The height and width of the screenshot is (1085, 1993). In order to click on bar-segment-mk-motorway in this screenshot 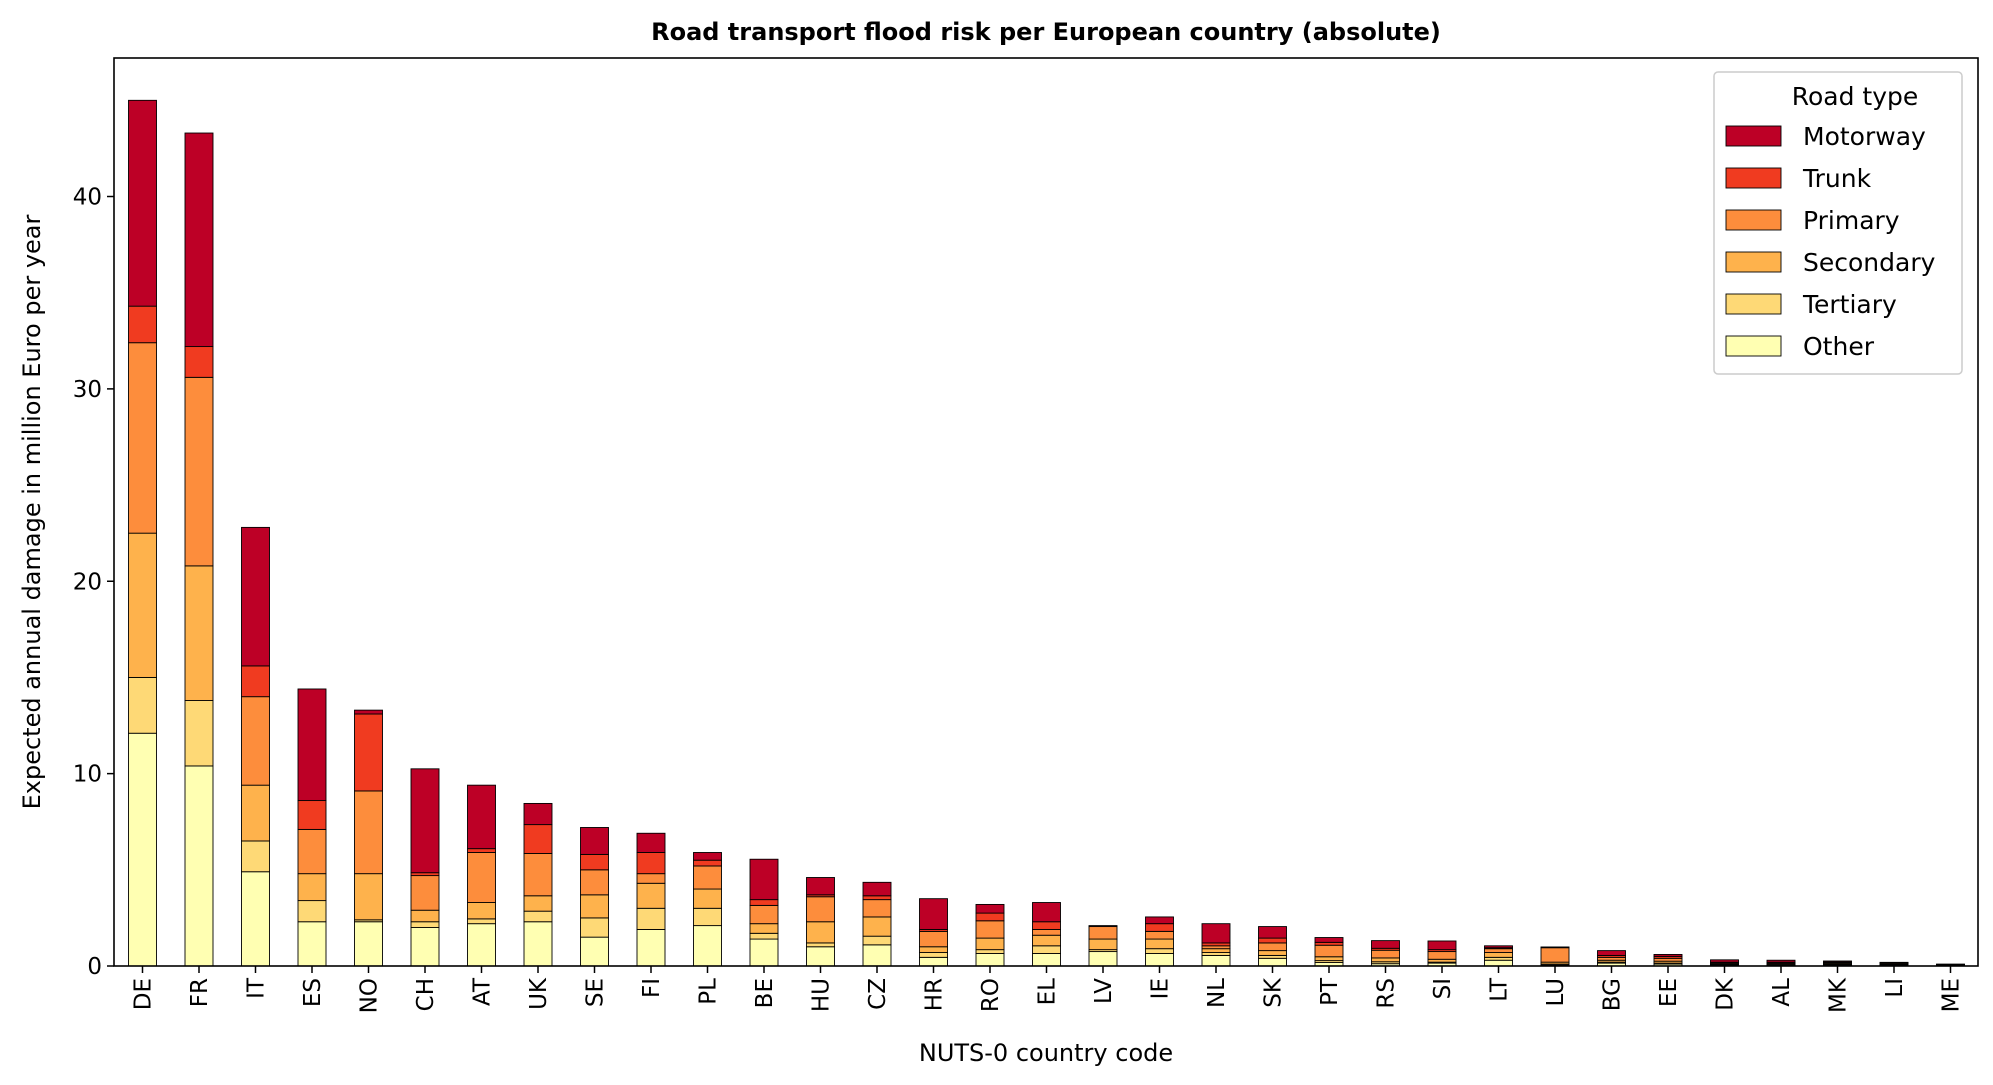, I will do `click(1837, 961)`.